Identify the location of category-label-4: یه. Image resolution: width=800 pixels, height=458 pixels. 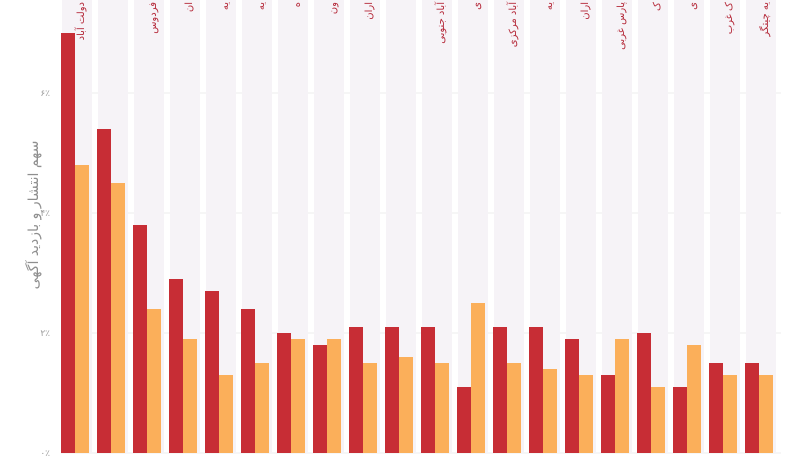
(225, 6).